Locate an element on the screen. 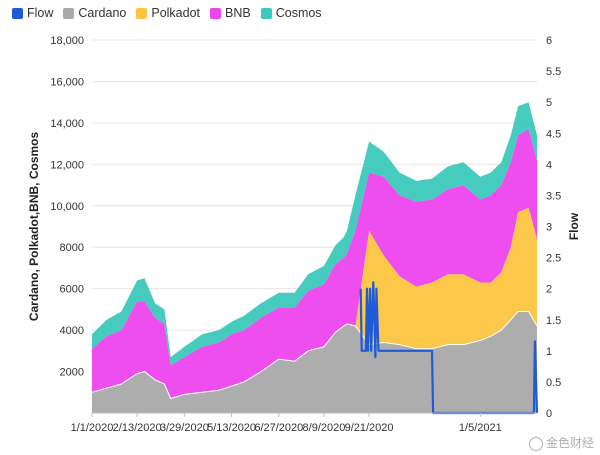 The height and width of the screenshot is (455, 600). legend-swatch-flow is located at coordinates (17, 13).